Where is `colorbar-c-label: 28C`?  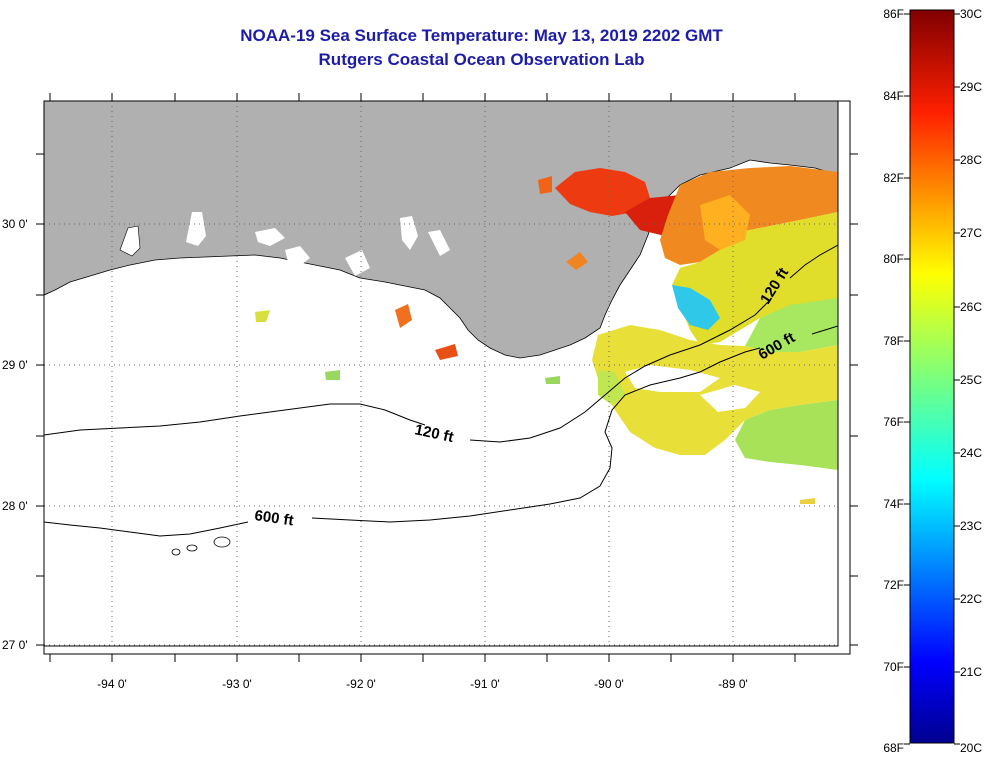
colorbar-c-label: 28C is located at coordinates (971, 160).